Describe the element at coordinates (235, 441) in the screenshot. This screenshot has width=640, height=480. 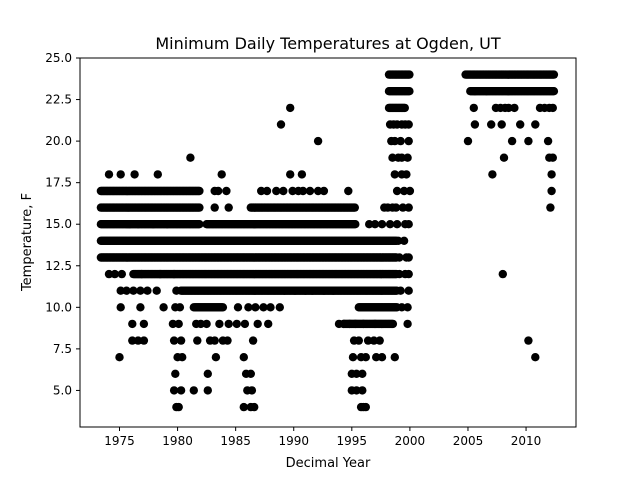
I see `x-tick-label: 1985` at that location.